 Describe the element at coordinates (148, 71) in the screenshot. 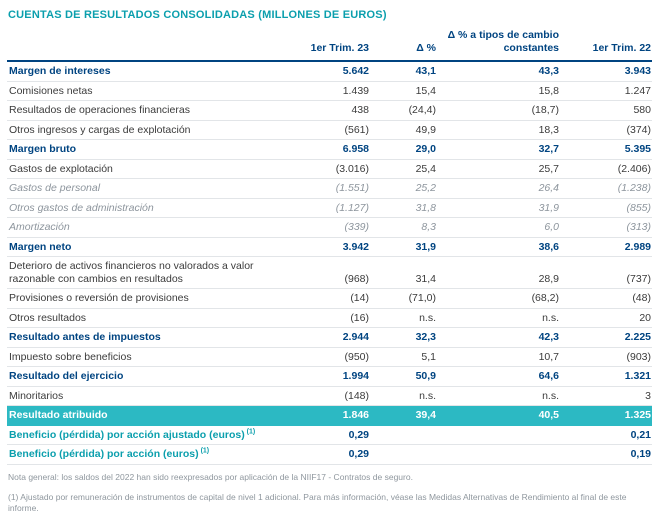

I see `row-label: Margen de intereses` at that location.